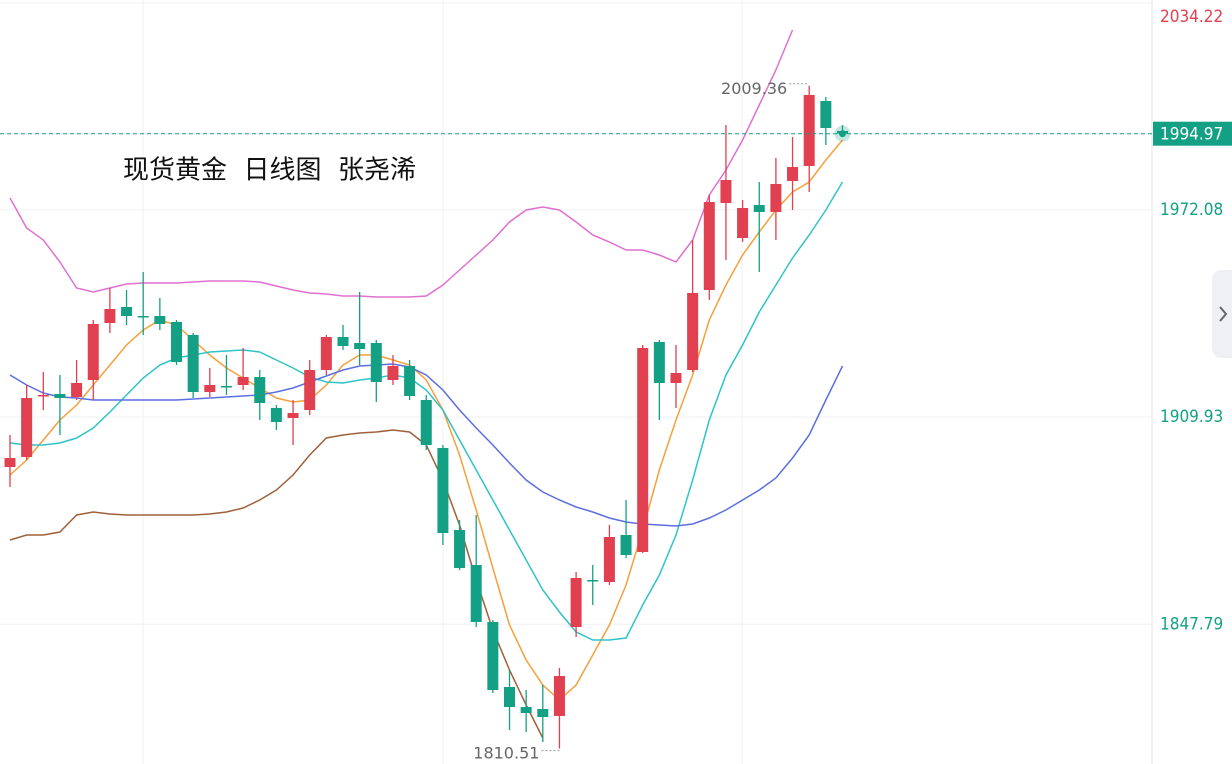  What do you see at coordinates (1191, 17) in the screenshot?
I see `y-tick-label: 2034.22` at bounding box center [1191, 17].